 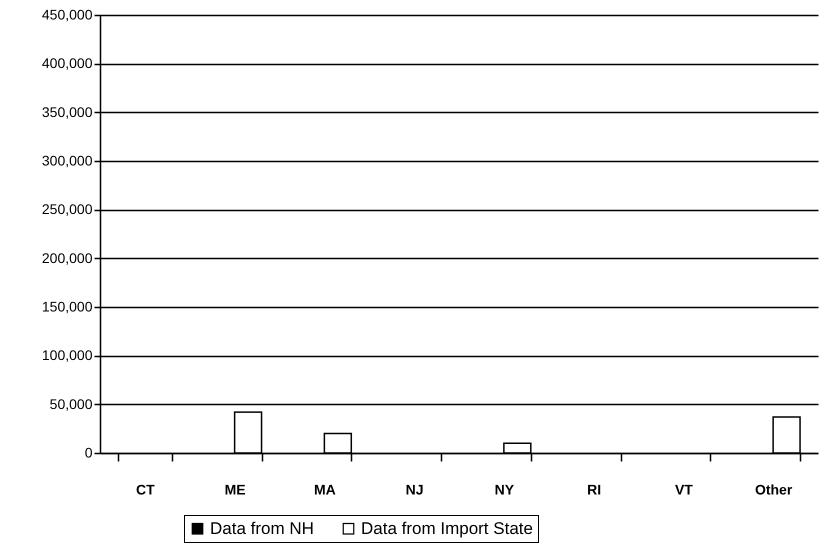 What do you see at coordinates (67, 63) in the screenshot?
I see `y-tick-label: 400,000` at bounding box center [67, 63].